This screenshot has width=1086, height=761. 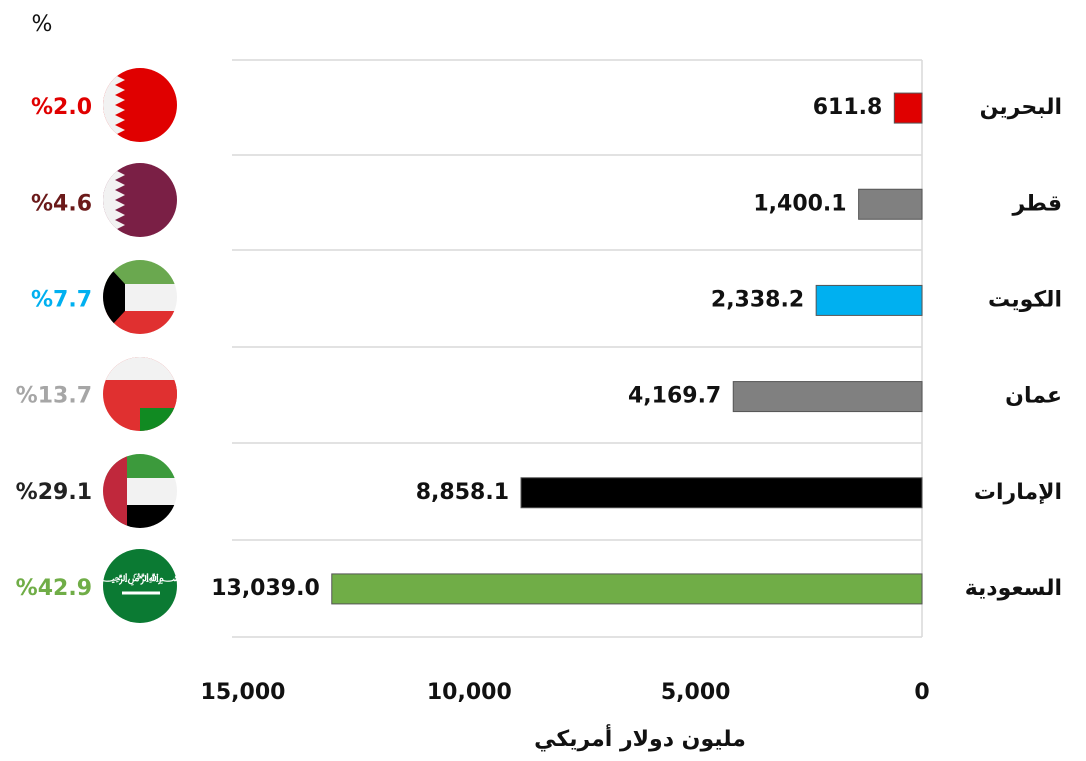 I want to click on category-label: السعودية, so click(x=1013, y=588).